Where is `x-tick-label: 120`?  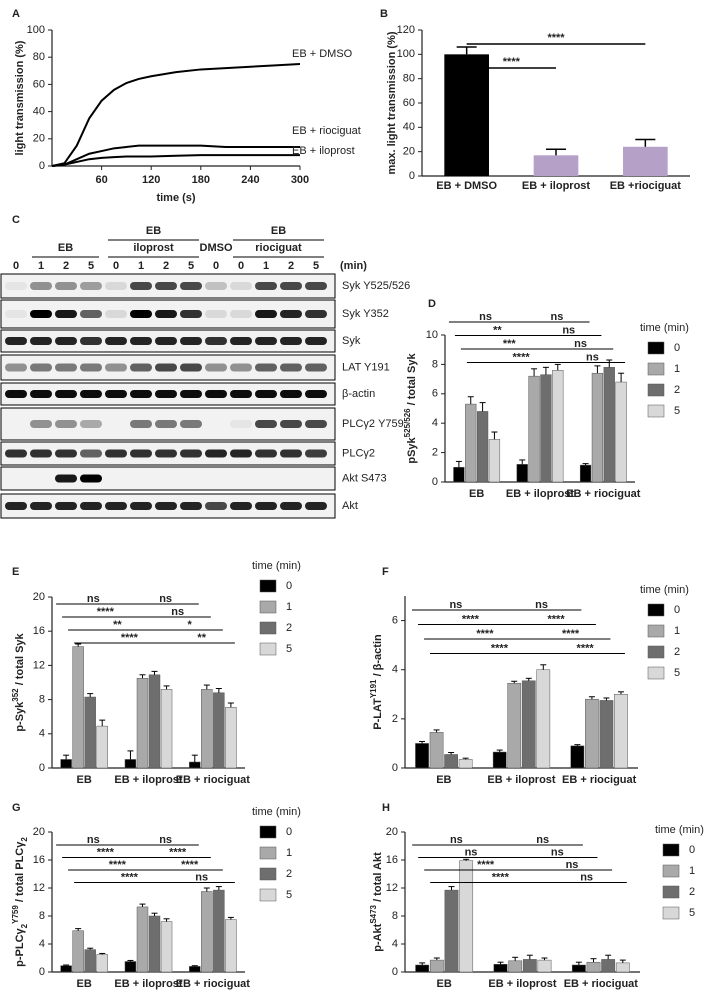 x-tick-label: 120 is located at coordinates (151, 180).